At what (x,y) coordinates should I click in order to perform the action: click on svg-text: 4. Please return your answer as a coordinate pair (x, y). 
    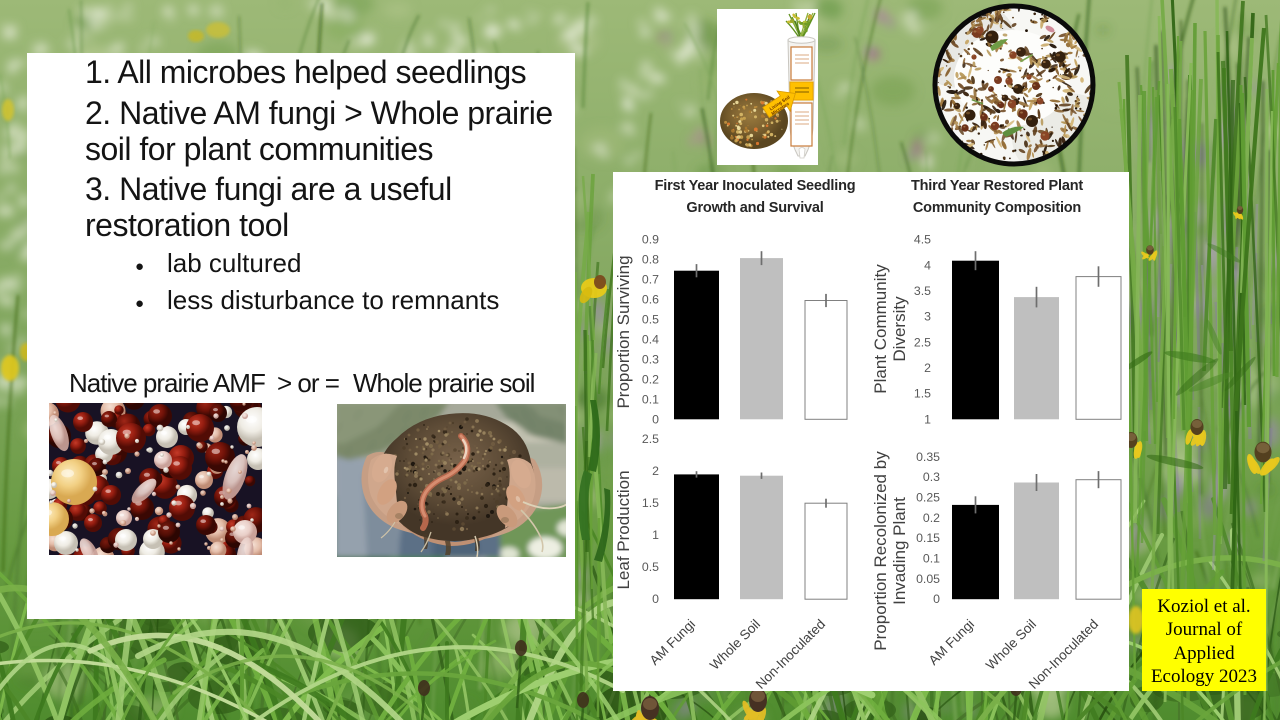
    Looking at the image, I should click on (927, 265).